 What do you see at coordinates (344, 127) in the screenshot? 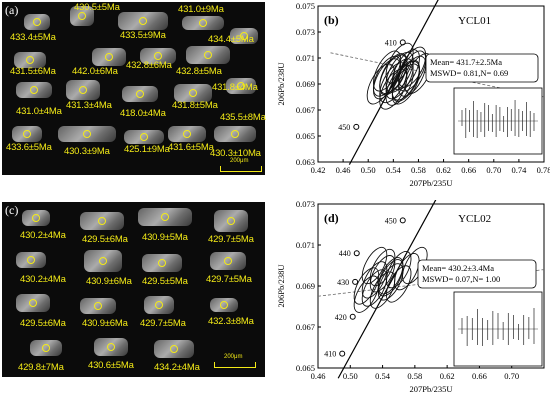
I see `concordia-age-label: 450` at bounding box center [344, 127].